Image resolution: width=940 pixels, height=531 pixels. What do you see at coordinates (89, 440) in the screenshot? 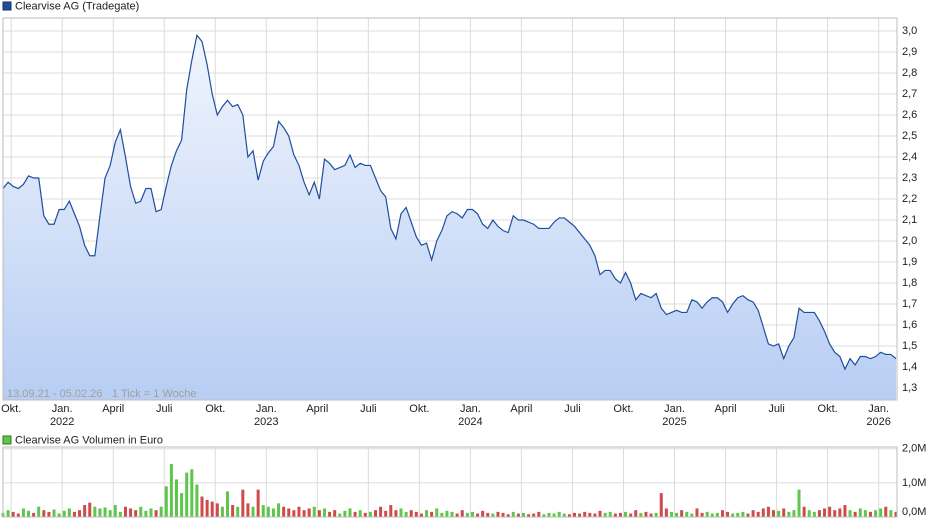
I see `legend-label: Clearvise AG Volumen in Euro` at bounding box center [89, 440].